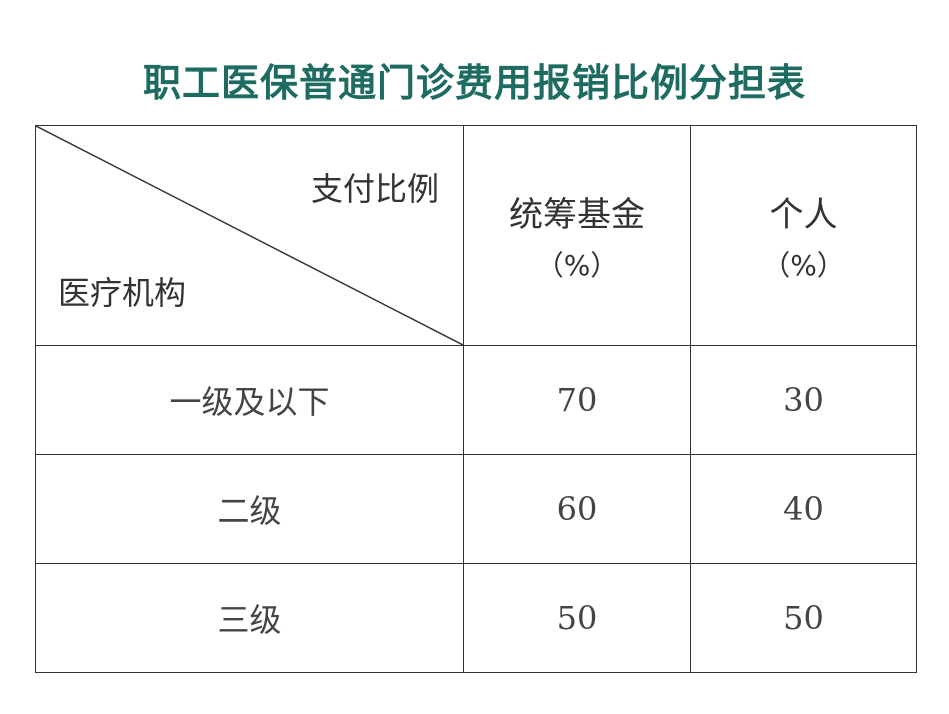 This screenshot has width=949, height=714. Describe the element at coordinates (249, 618) in the screenshot. I see `institution-cell: 三级` at that location.